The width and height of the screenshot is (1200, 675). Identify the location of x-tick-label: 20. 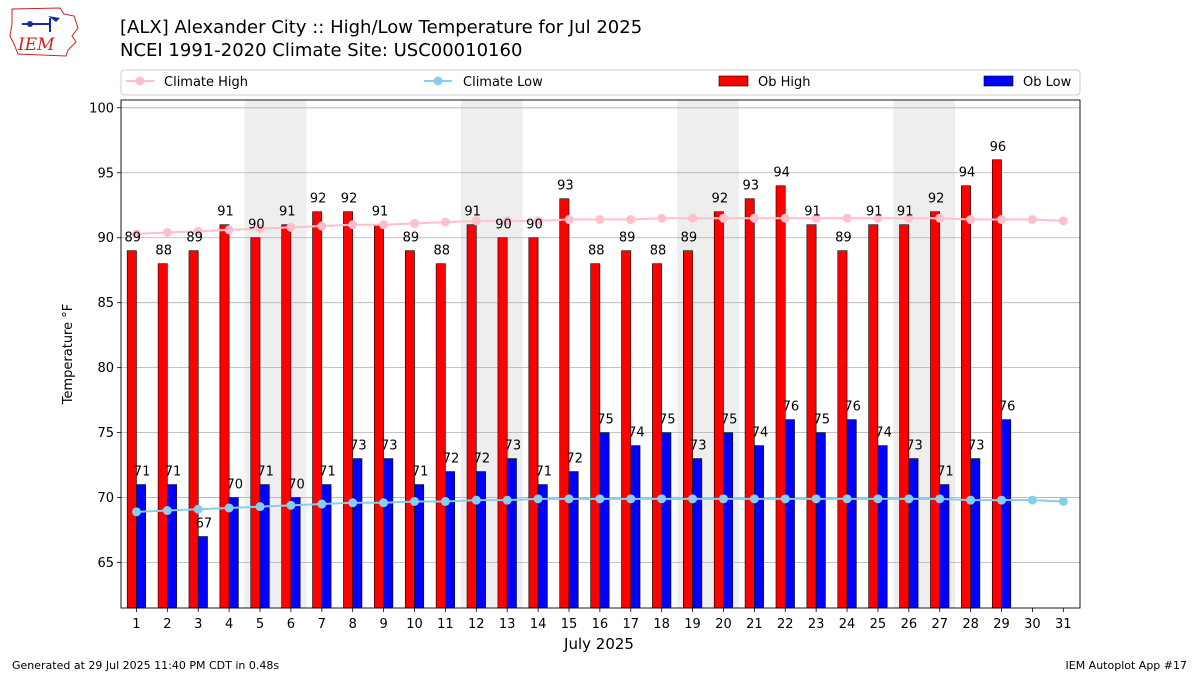
(723, 624).